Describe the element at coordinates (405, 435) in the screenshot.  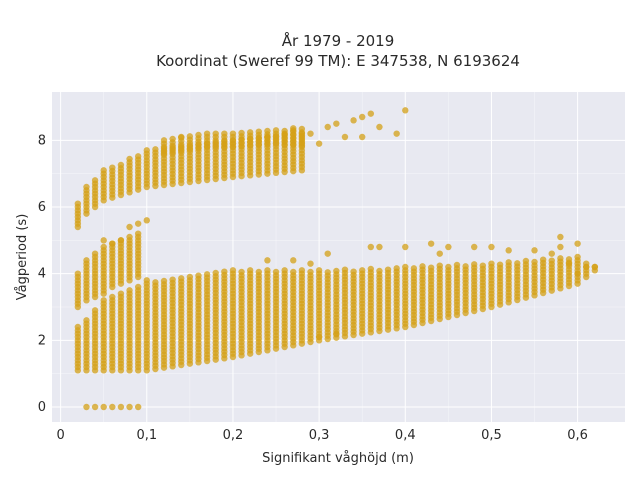
I see `x-tick-label: 0,4` at that location.